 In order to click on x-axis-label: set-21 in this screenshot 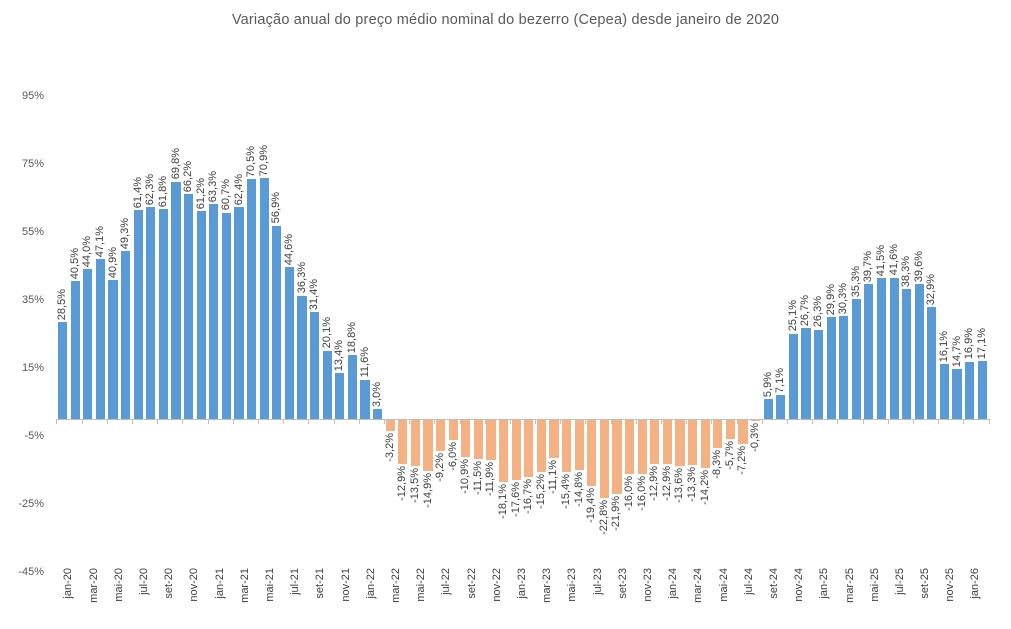, I will do `click(320, 583)`.